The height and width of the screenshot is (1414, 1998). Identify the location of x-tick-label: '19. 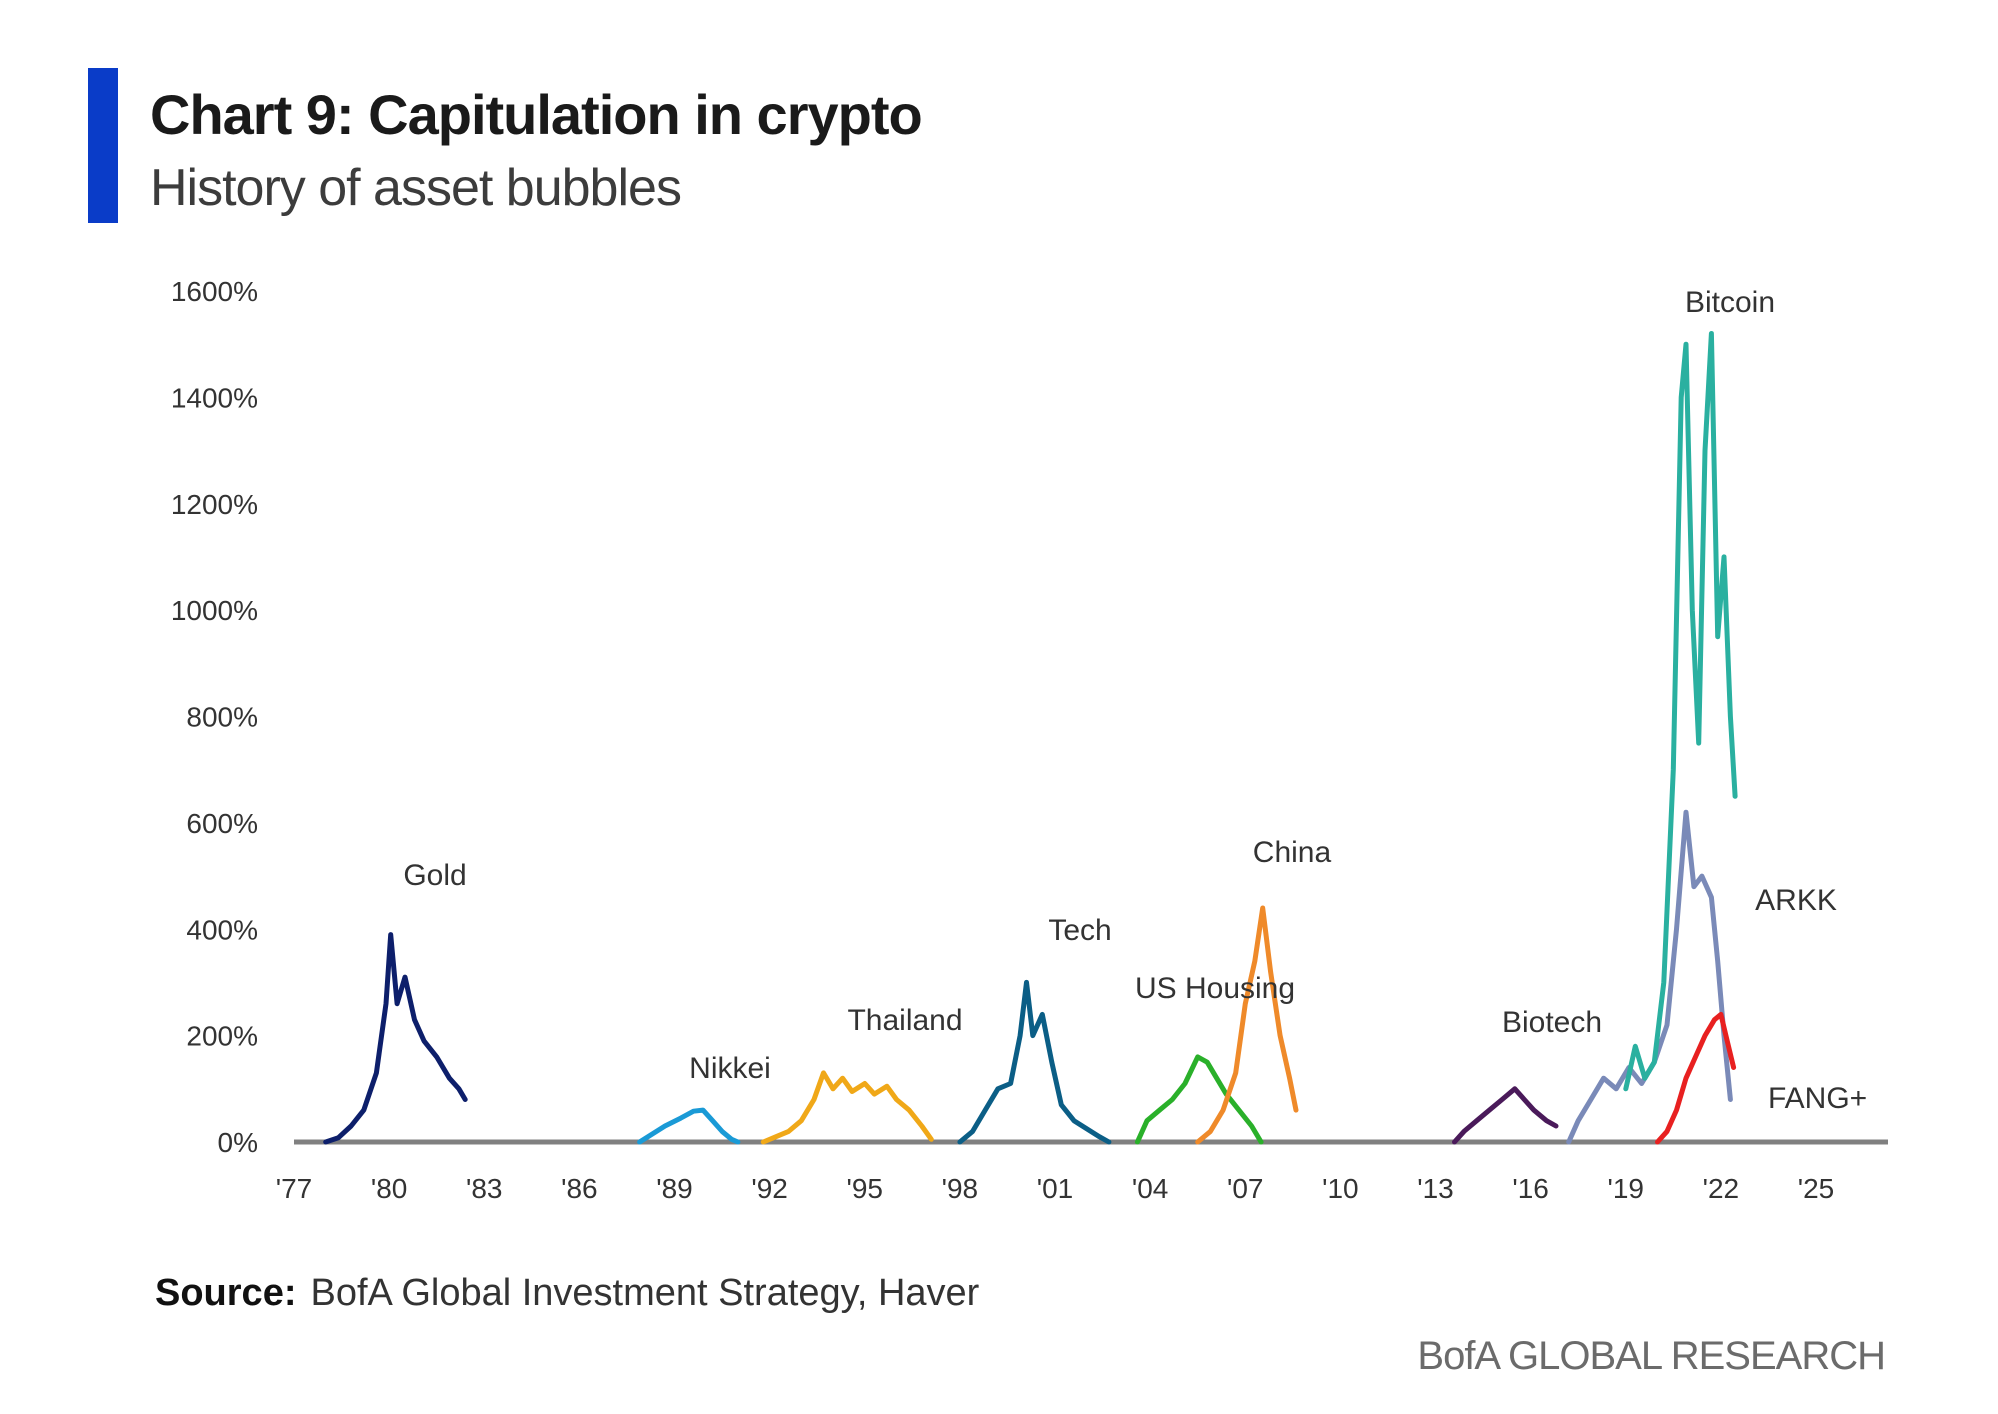
(1626, 1188).